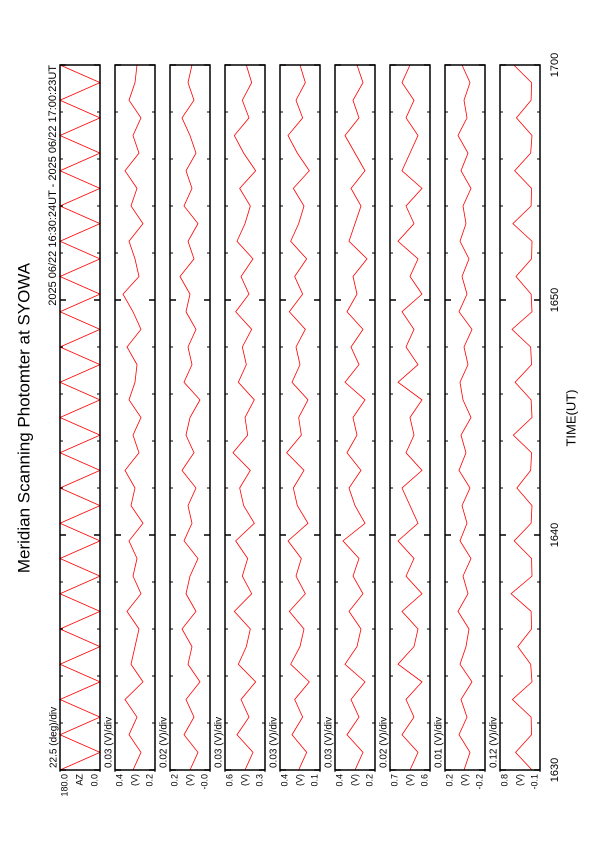 Image resolution: width=595 pixels, height=842 pixels. What do you see at coordinates (204, 782) in the screenshot?
I see `y-tick-label: -0.0` at bounding box center [204, 782].